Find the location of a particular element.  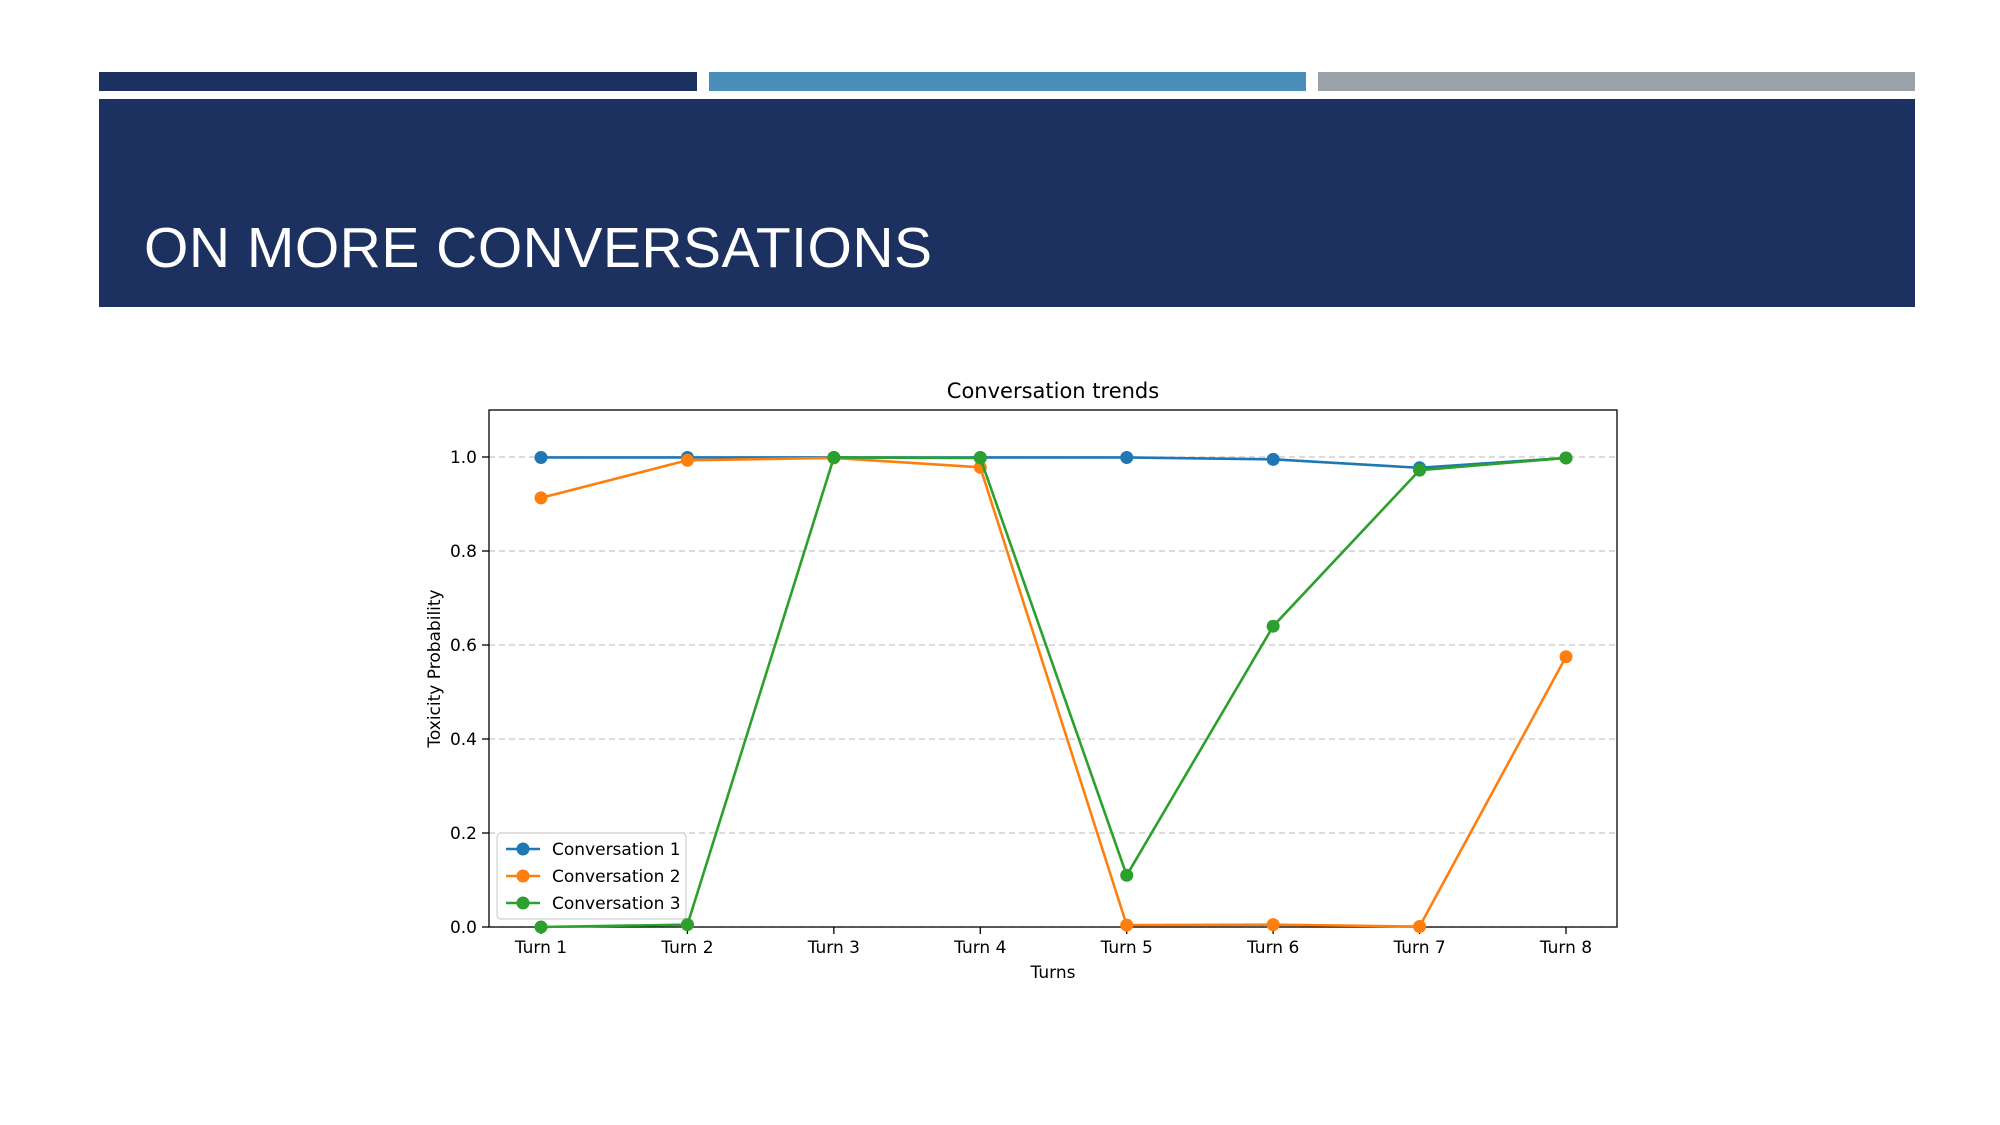

x-tick-label: Turn 2 is located at coordinates (686, 948).